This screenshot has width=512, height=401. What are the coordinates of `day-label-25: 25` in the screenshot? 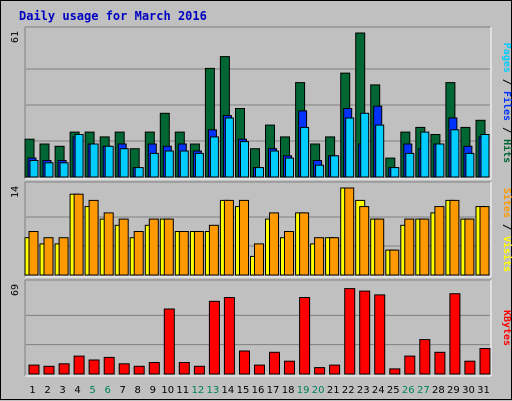 It's located at (393, 390).